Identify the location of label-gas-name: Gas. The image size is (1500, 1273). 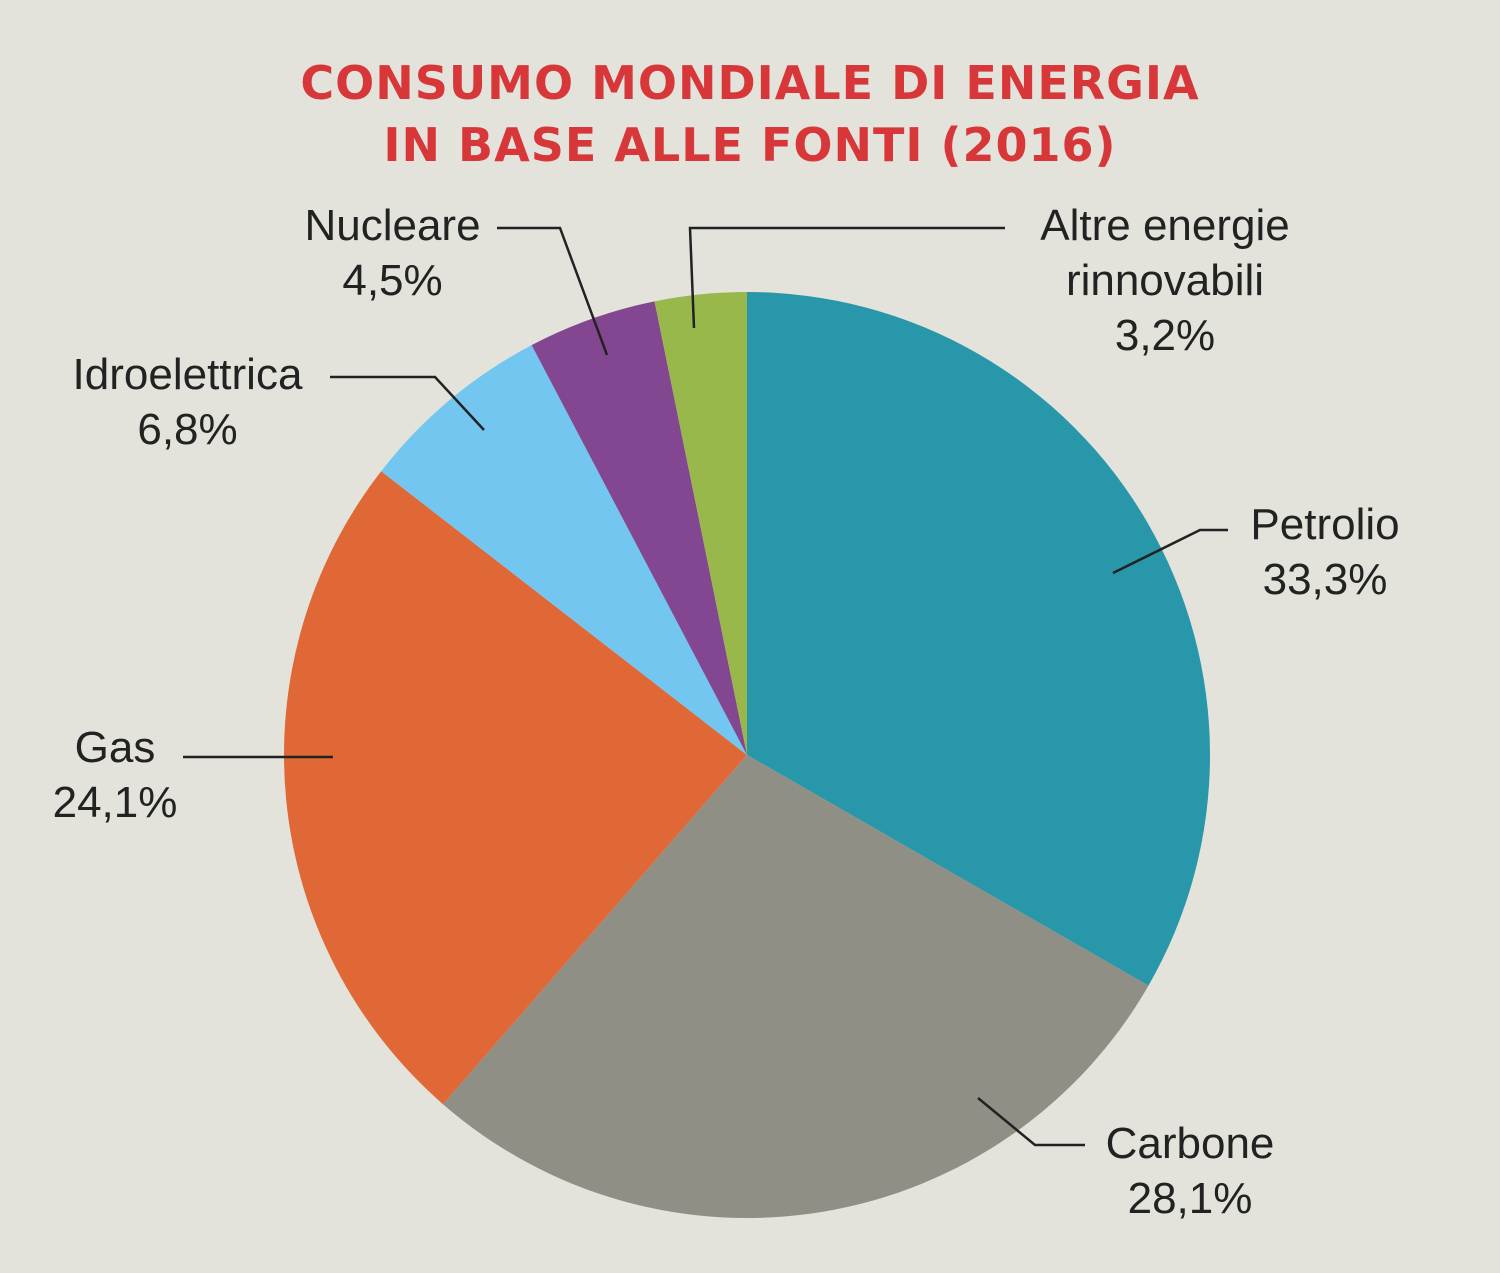
(115, 747).